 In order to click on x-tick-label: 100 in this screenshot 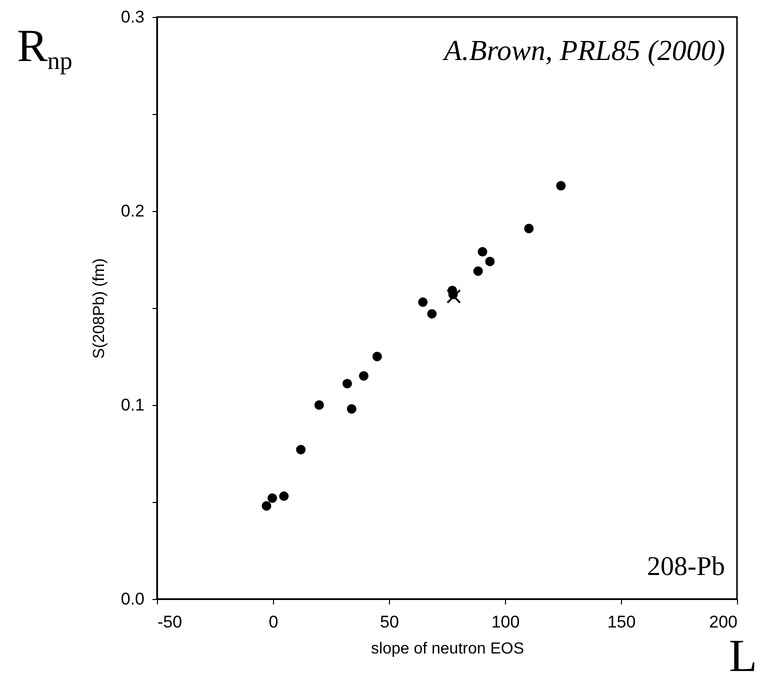, I will do `click(505, 622)`.